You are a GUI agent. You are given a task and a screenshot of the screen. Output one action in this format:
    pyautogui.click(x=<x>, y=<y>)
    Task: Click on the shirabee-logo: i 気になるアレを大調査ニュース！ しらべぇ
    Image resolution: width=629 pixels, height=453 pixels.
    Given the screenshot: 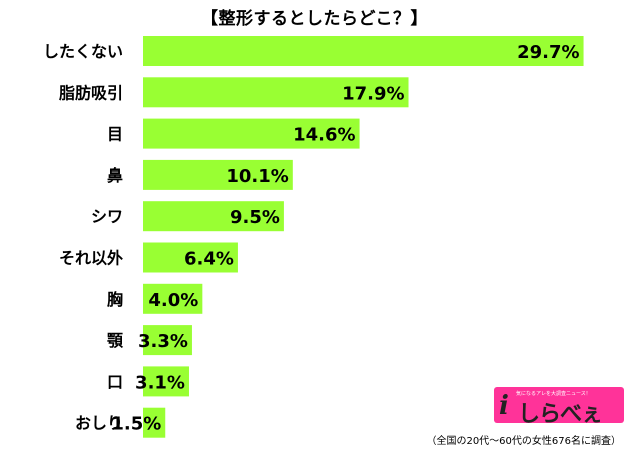 What is the action you would take?
    pyautogui.click(x=559, y=405)
    